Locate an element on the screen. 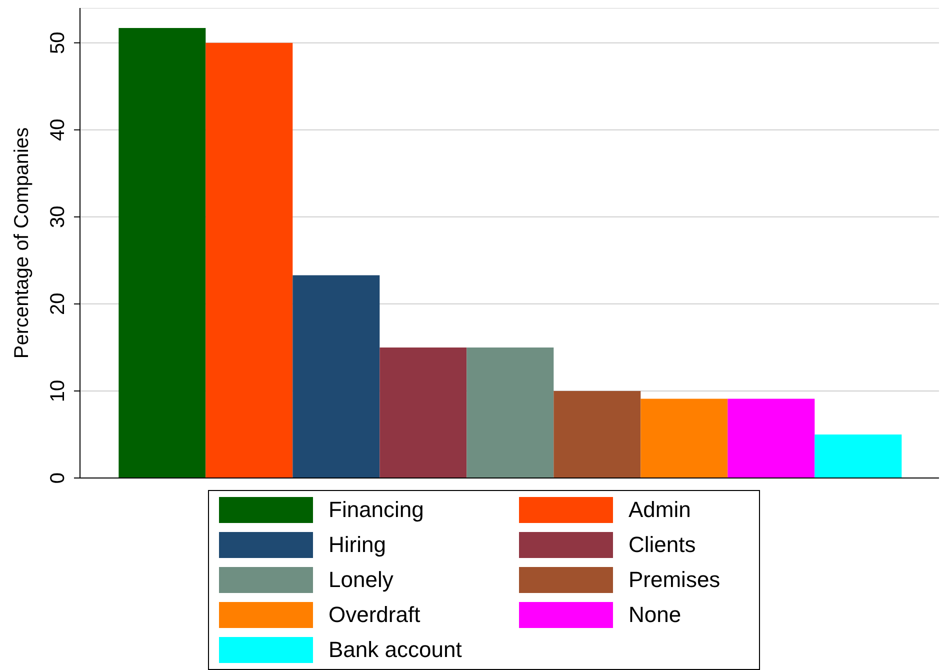 This screenshot has height=670, width=947. legend-label: Hiring is located at coordinates (357, 545).